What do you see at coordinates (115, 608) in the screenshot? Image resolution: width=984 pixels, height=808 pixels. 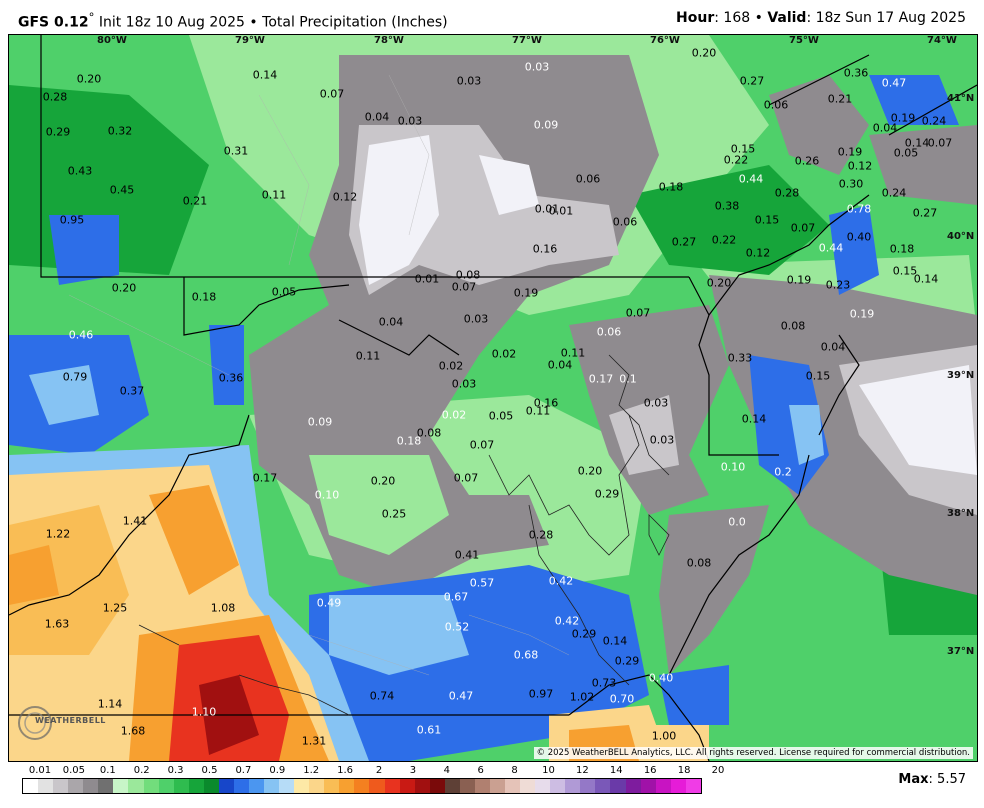 I see `precip-value-label: 1.25` at bounding box center [115, 608].